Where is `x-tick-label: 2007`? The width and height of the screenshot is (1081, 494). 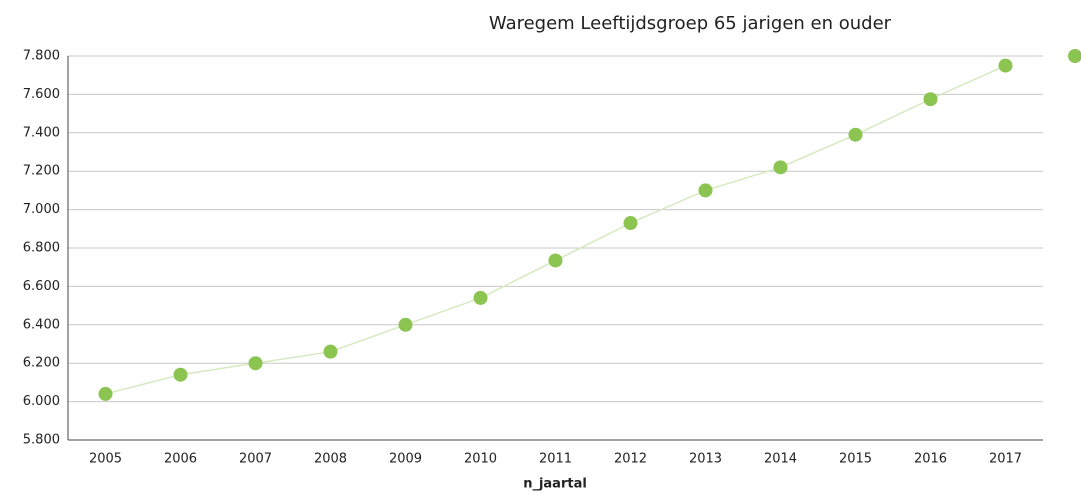 x-tick-label: 2007 is located at coordinates (255, 459).